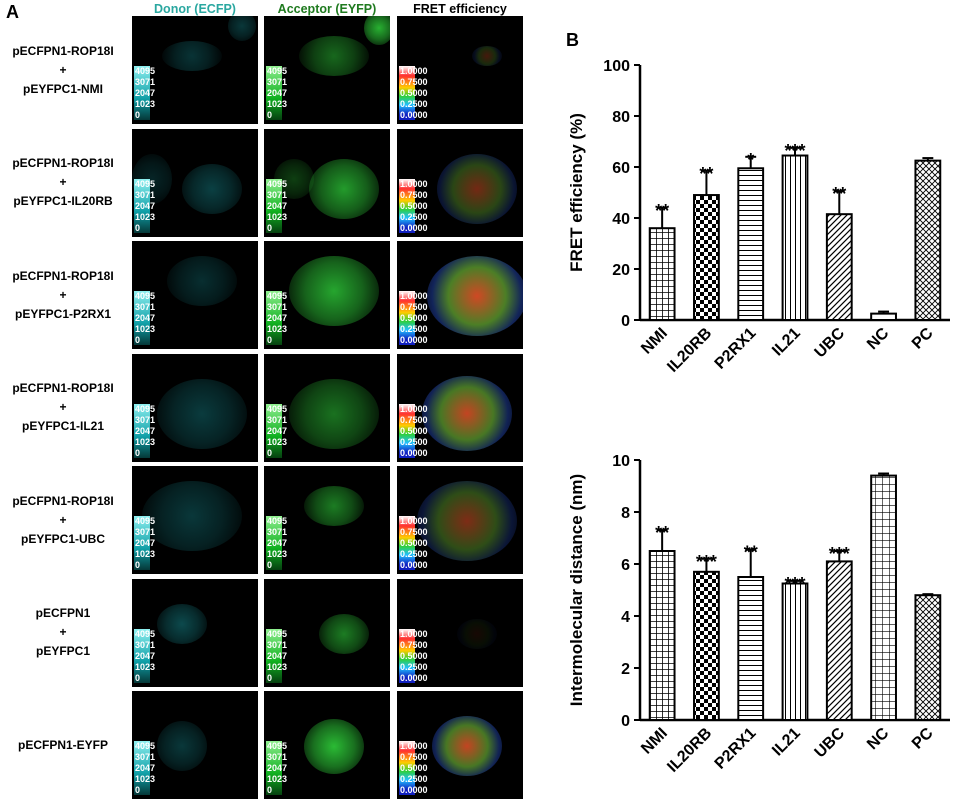 This screenshot has height=800, width=967. I want to click on y-tick-label: 10, so click(621, 461).